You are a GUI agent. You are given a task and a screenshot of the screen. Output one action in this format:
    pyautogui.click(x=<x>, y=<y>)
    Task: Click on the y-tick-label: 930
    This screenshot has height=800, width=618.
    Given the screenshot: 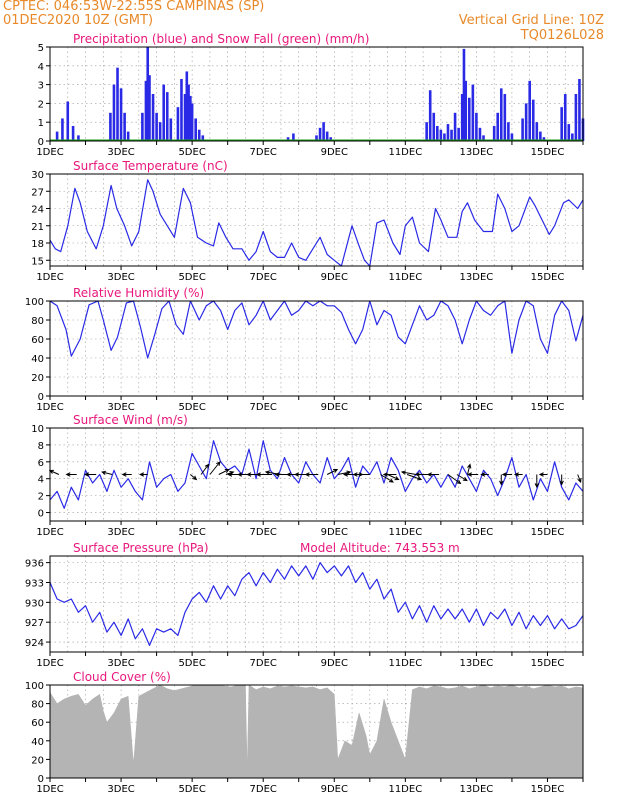 What is the action you would take?
    pyautogui.click(x=34, y=603)
    